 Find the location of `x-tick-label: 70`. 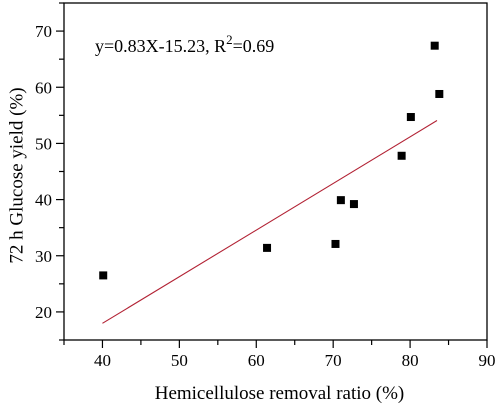

x-tick-label: 70 is located at coordinates (333, 360).